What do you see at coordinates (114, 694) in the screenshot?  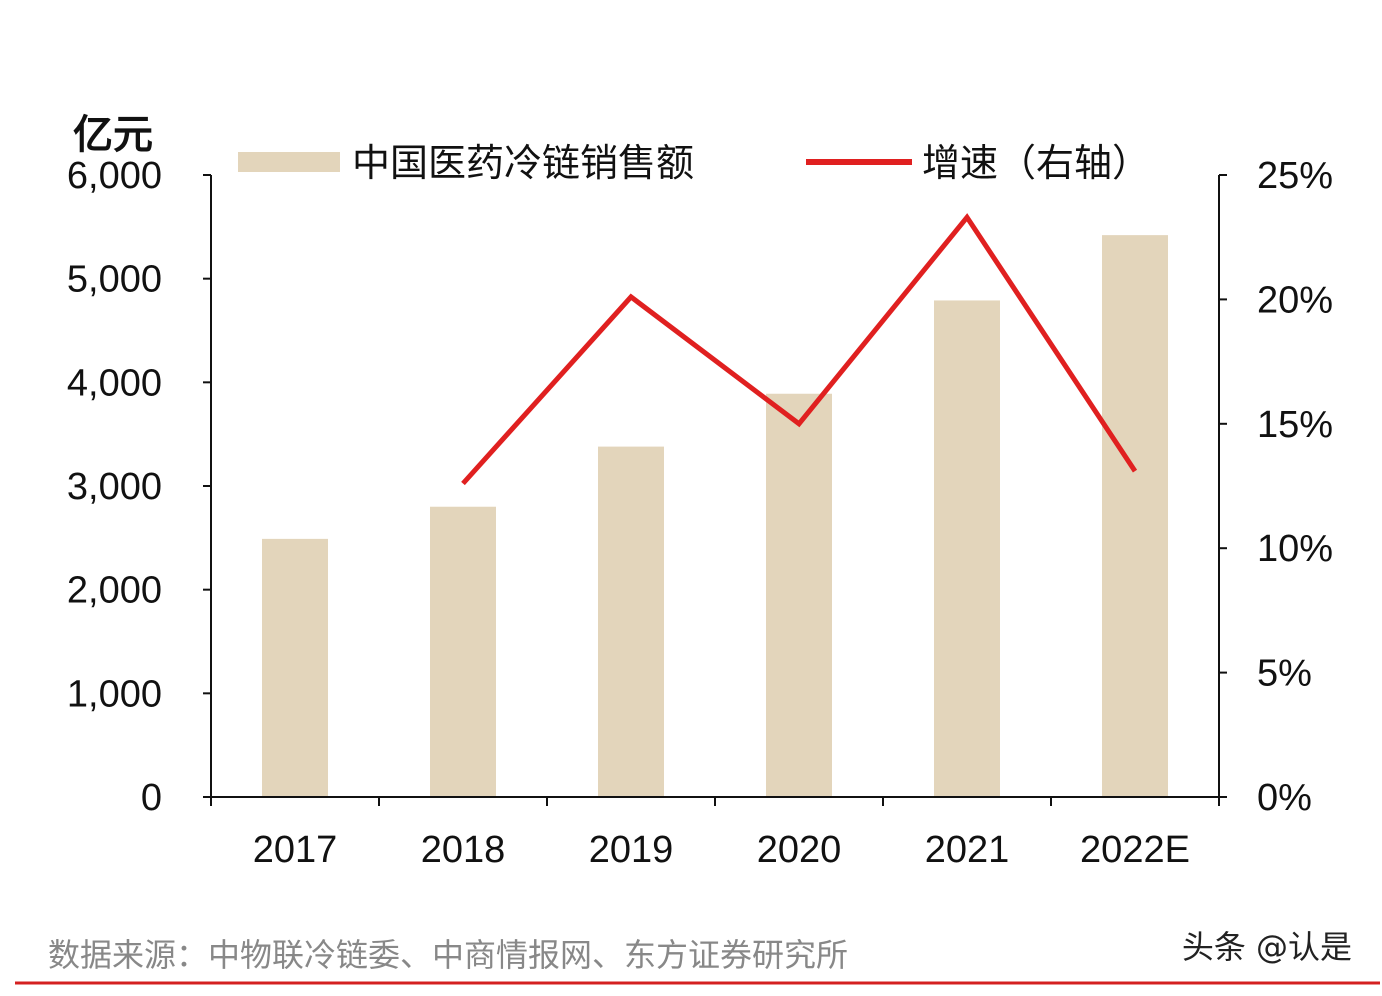 I see `y-left-tick-label: 1,000` at bounding box center [114, 694].